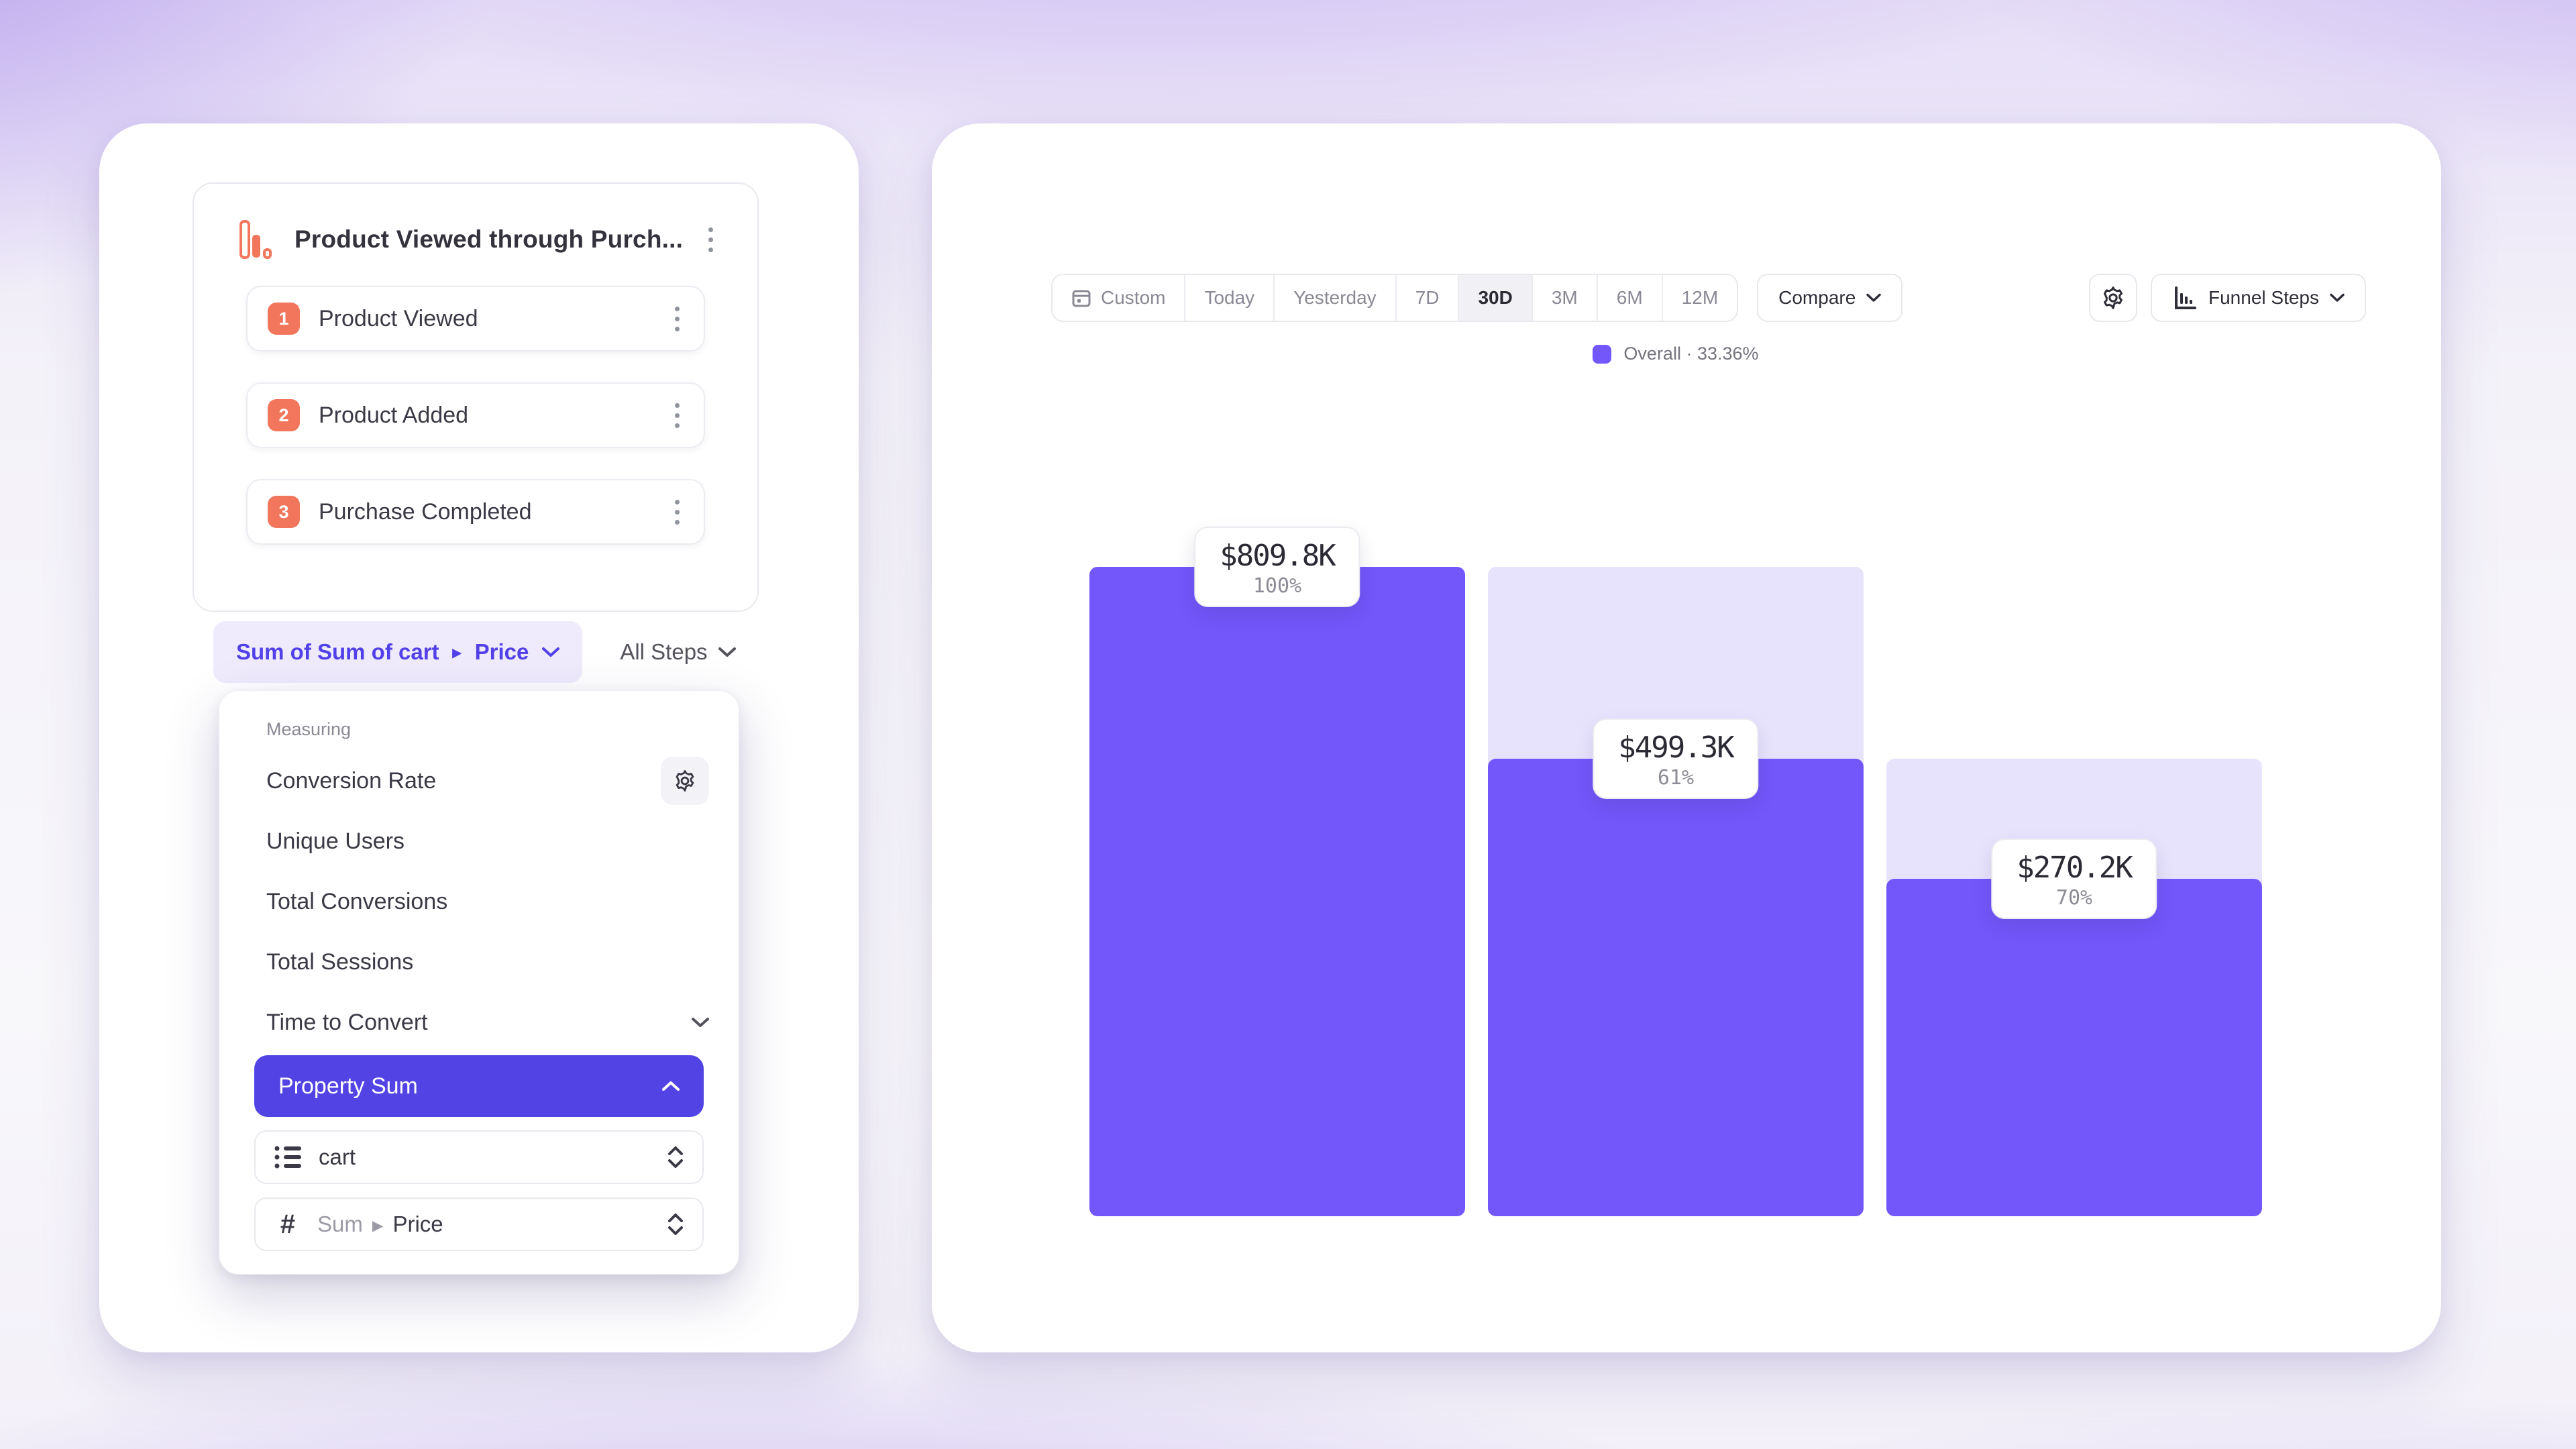 The width and height of the screenshot is (2576, 1449). I want to click on range-label: Custom, so click(1133, 297).